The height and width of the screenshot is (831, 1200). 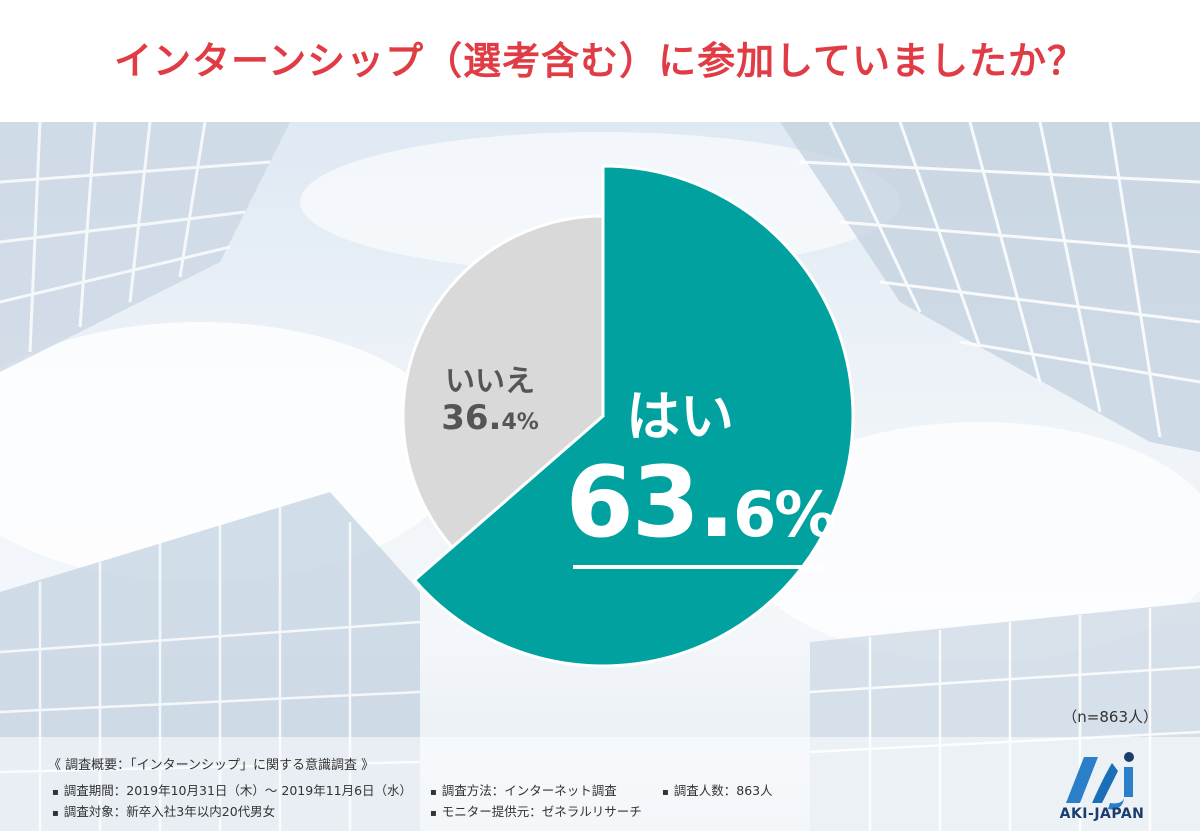 What do you see at coordinates (523, 789) in the screenshot?
I see `survey-method: 調査方法：インターネット調査` at bounding box center [523, 789].